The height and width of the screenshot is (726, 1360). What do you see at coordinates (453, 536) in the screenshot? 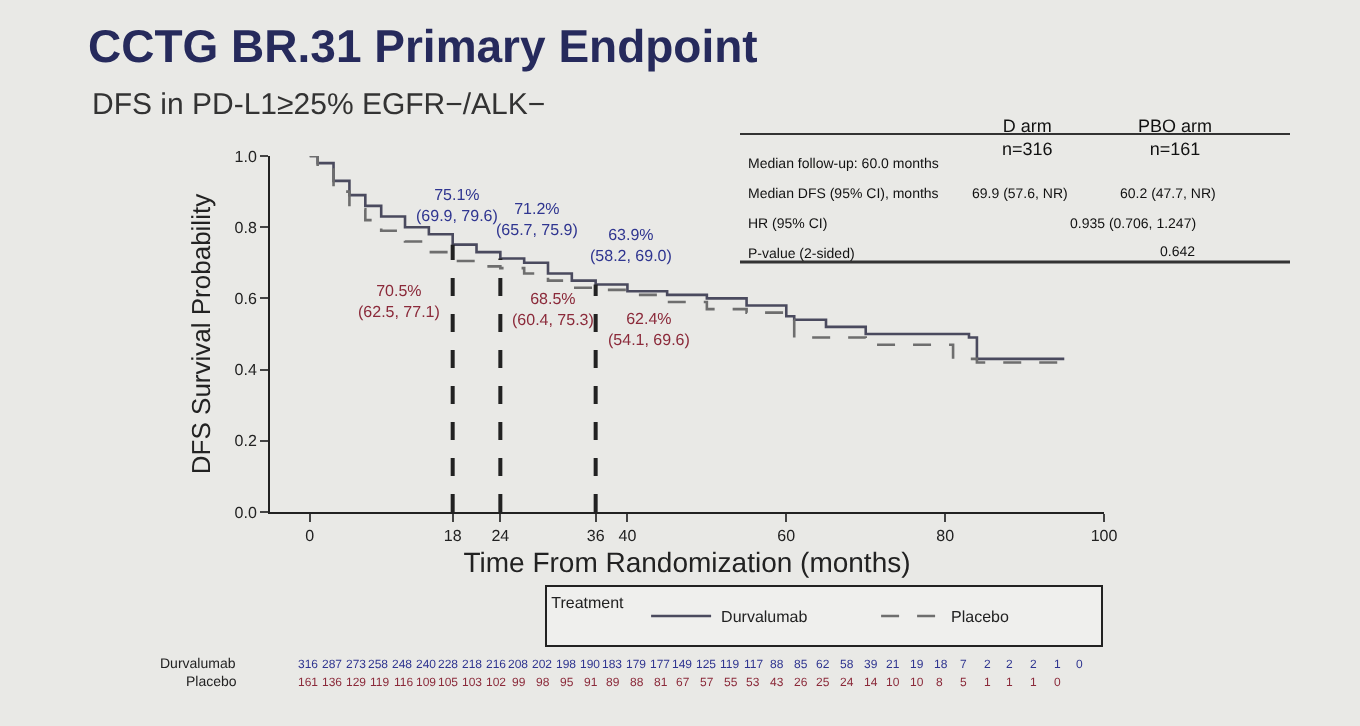
I see `x-tick-label: 18` at bounding box center [453, 536].